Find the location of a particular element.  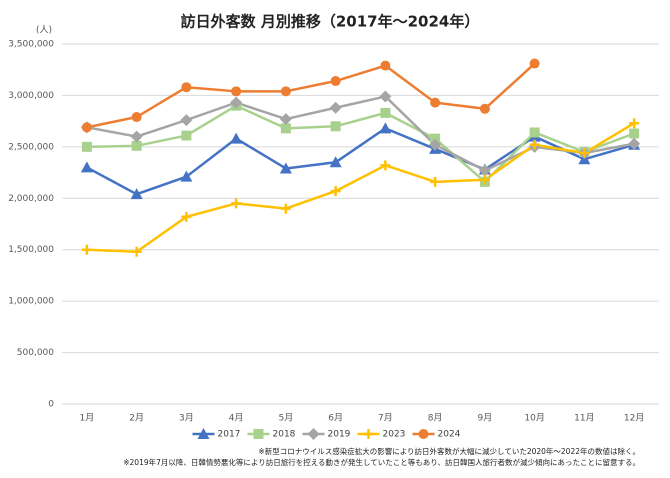

x-tick-label: 1月 is located at coordinates (87, 418).